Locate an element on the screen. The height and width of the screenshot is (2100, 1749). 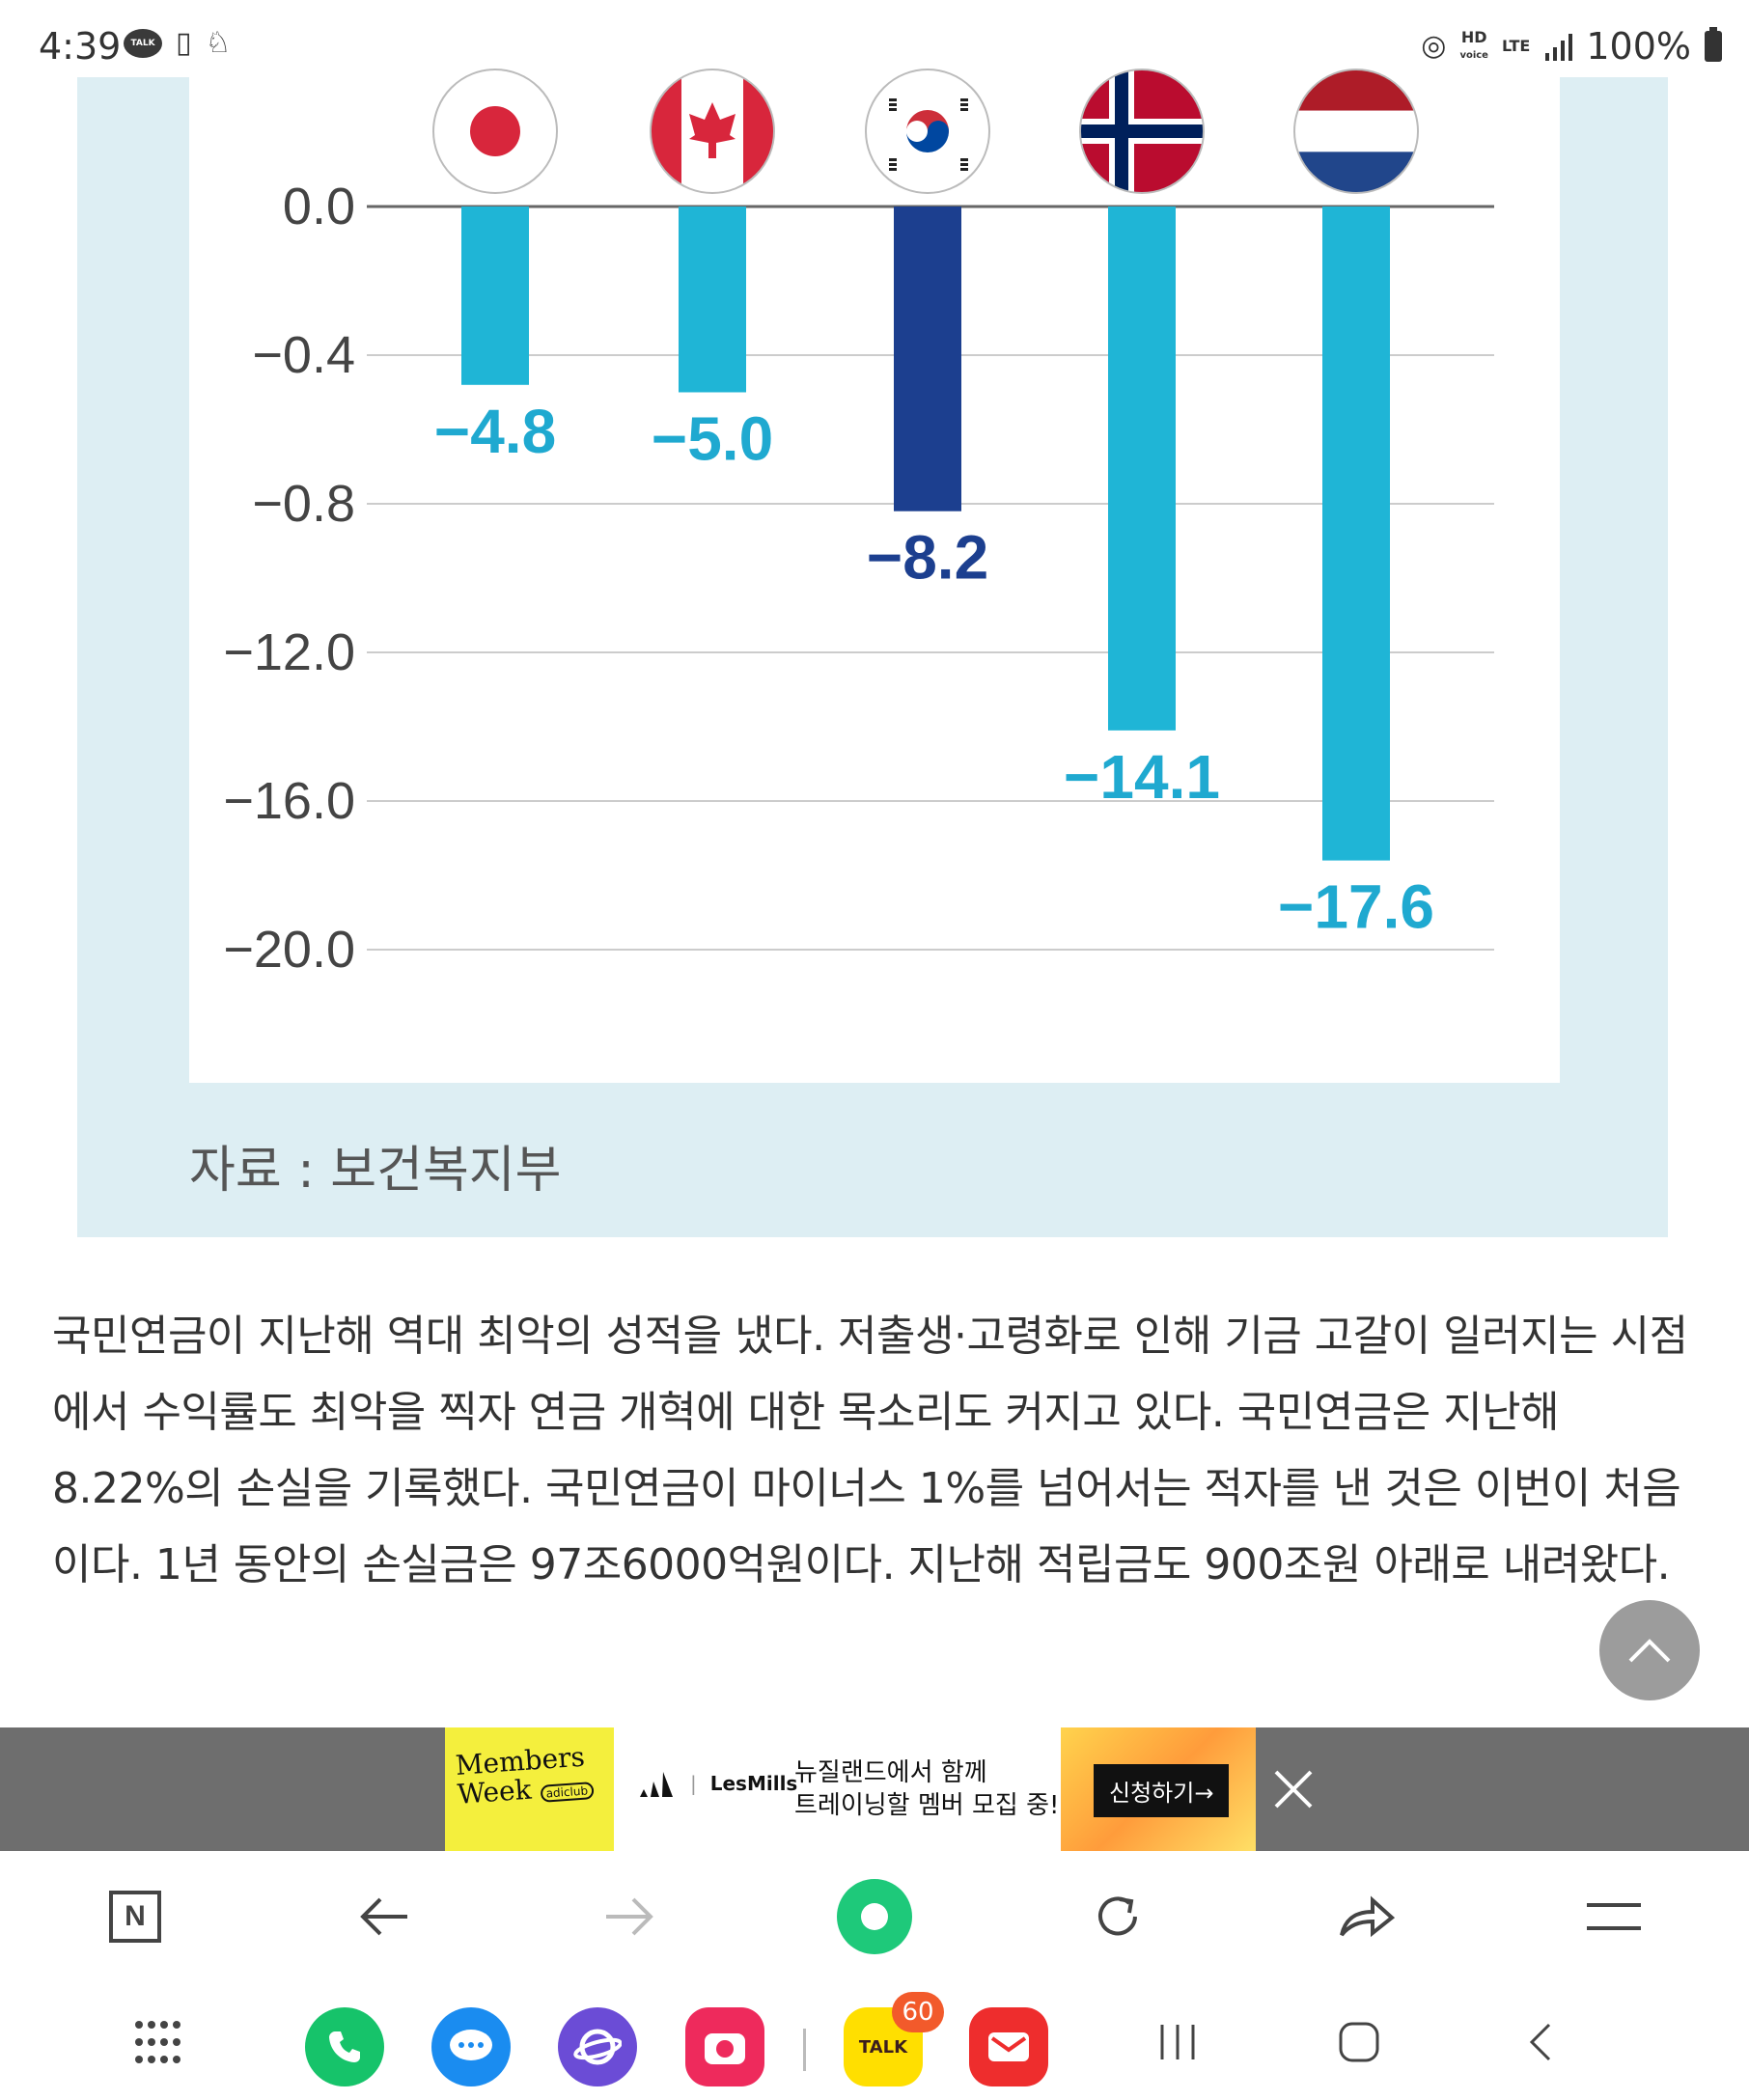
phone-app-icon is located at coordinates (344, 2046).